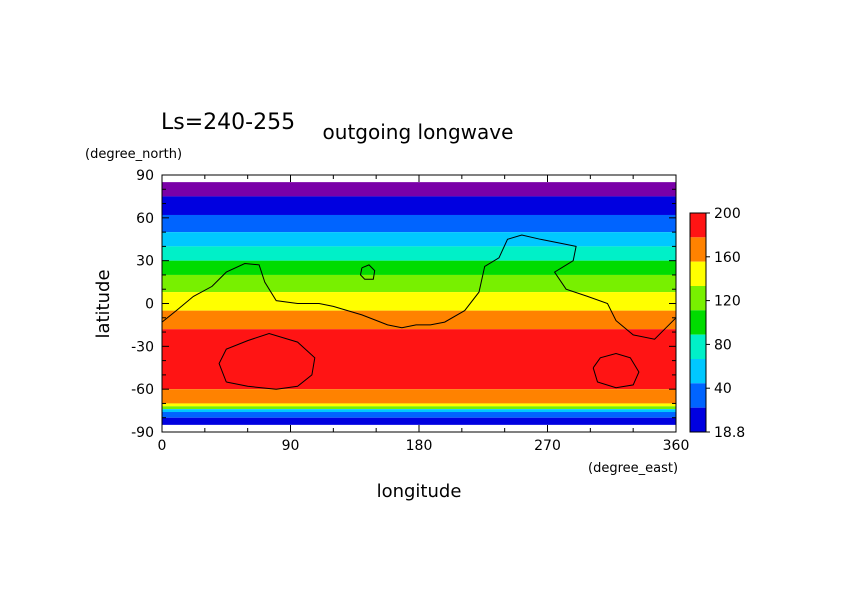 The height and width of the screenshot is (595, 842). Describe the element at coordinates (717, 323) in the screenshot. I see `colorbar: 200 160 120 80 40 18.8` at that location.